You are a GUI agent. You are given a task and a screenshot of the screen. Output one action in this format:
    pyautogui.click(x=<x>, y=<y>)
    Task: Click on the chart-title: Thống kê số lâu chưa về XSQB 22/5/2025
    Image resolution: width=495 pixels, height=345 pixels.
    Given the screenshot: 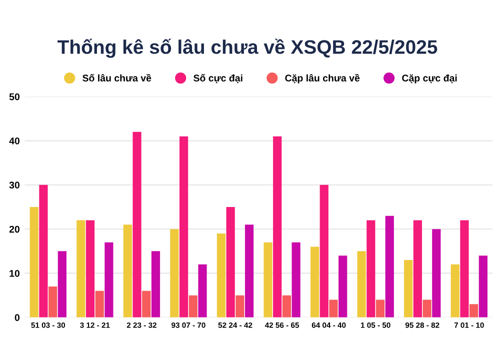 What is the action you would take?
    pyautogui.click(x=248, y=48)
    